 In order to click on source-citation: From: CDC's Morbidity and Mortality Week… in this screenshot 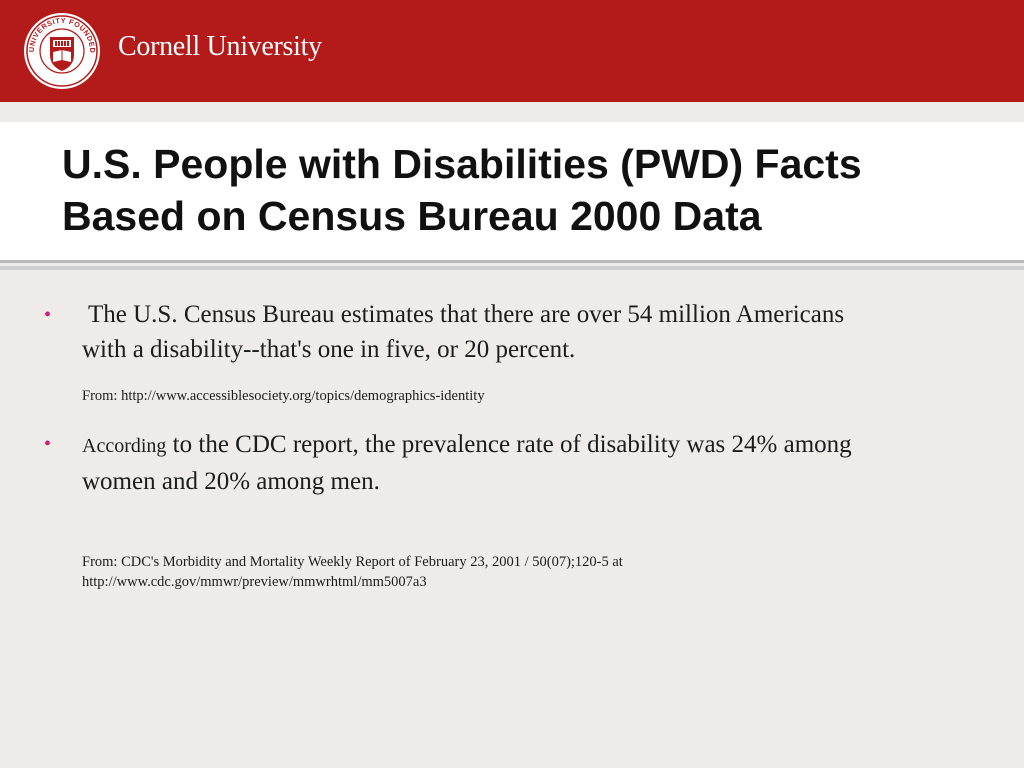, I will do `click(532, 572)`.